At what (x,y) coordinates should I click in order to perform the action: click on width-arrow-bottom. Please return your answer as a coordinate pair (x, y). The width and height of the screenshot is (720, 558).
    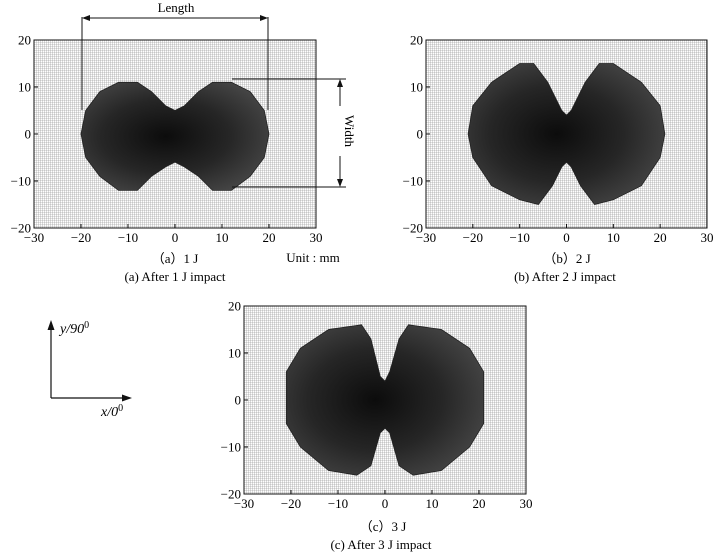
    Looking at the image, I should click on (340, 183).